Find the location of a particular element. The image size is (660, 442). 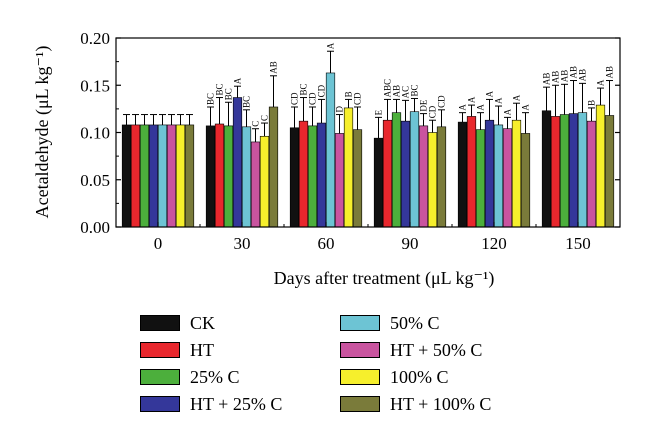

legend-item: HT + 50% C is located at coordinates (411, 350).